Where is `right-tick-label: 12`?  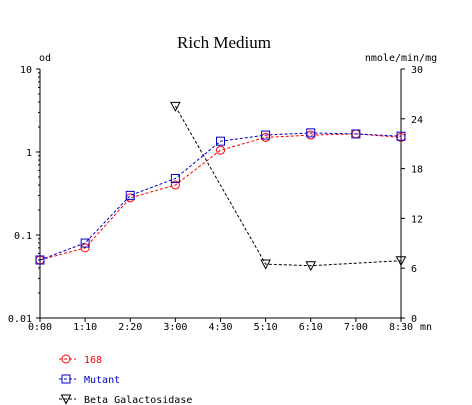 right-tick-label: 12 is located at coordinates (417, 219).